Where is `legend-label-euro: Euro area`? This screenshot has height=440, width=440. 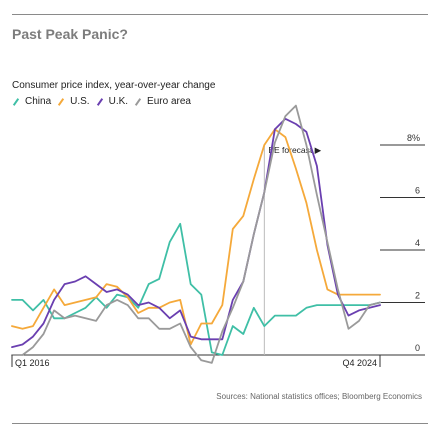 legend-label-euro: Euro area is located at coordinates (169, 101).